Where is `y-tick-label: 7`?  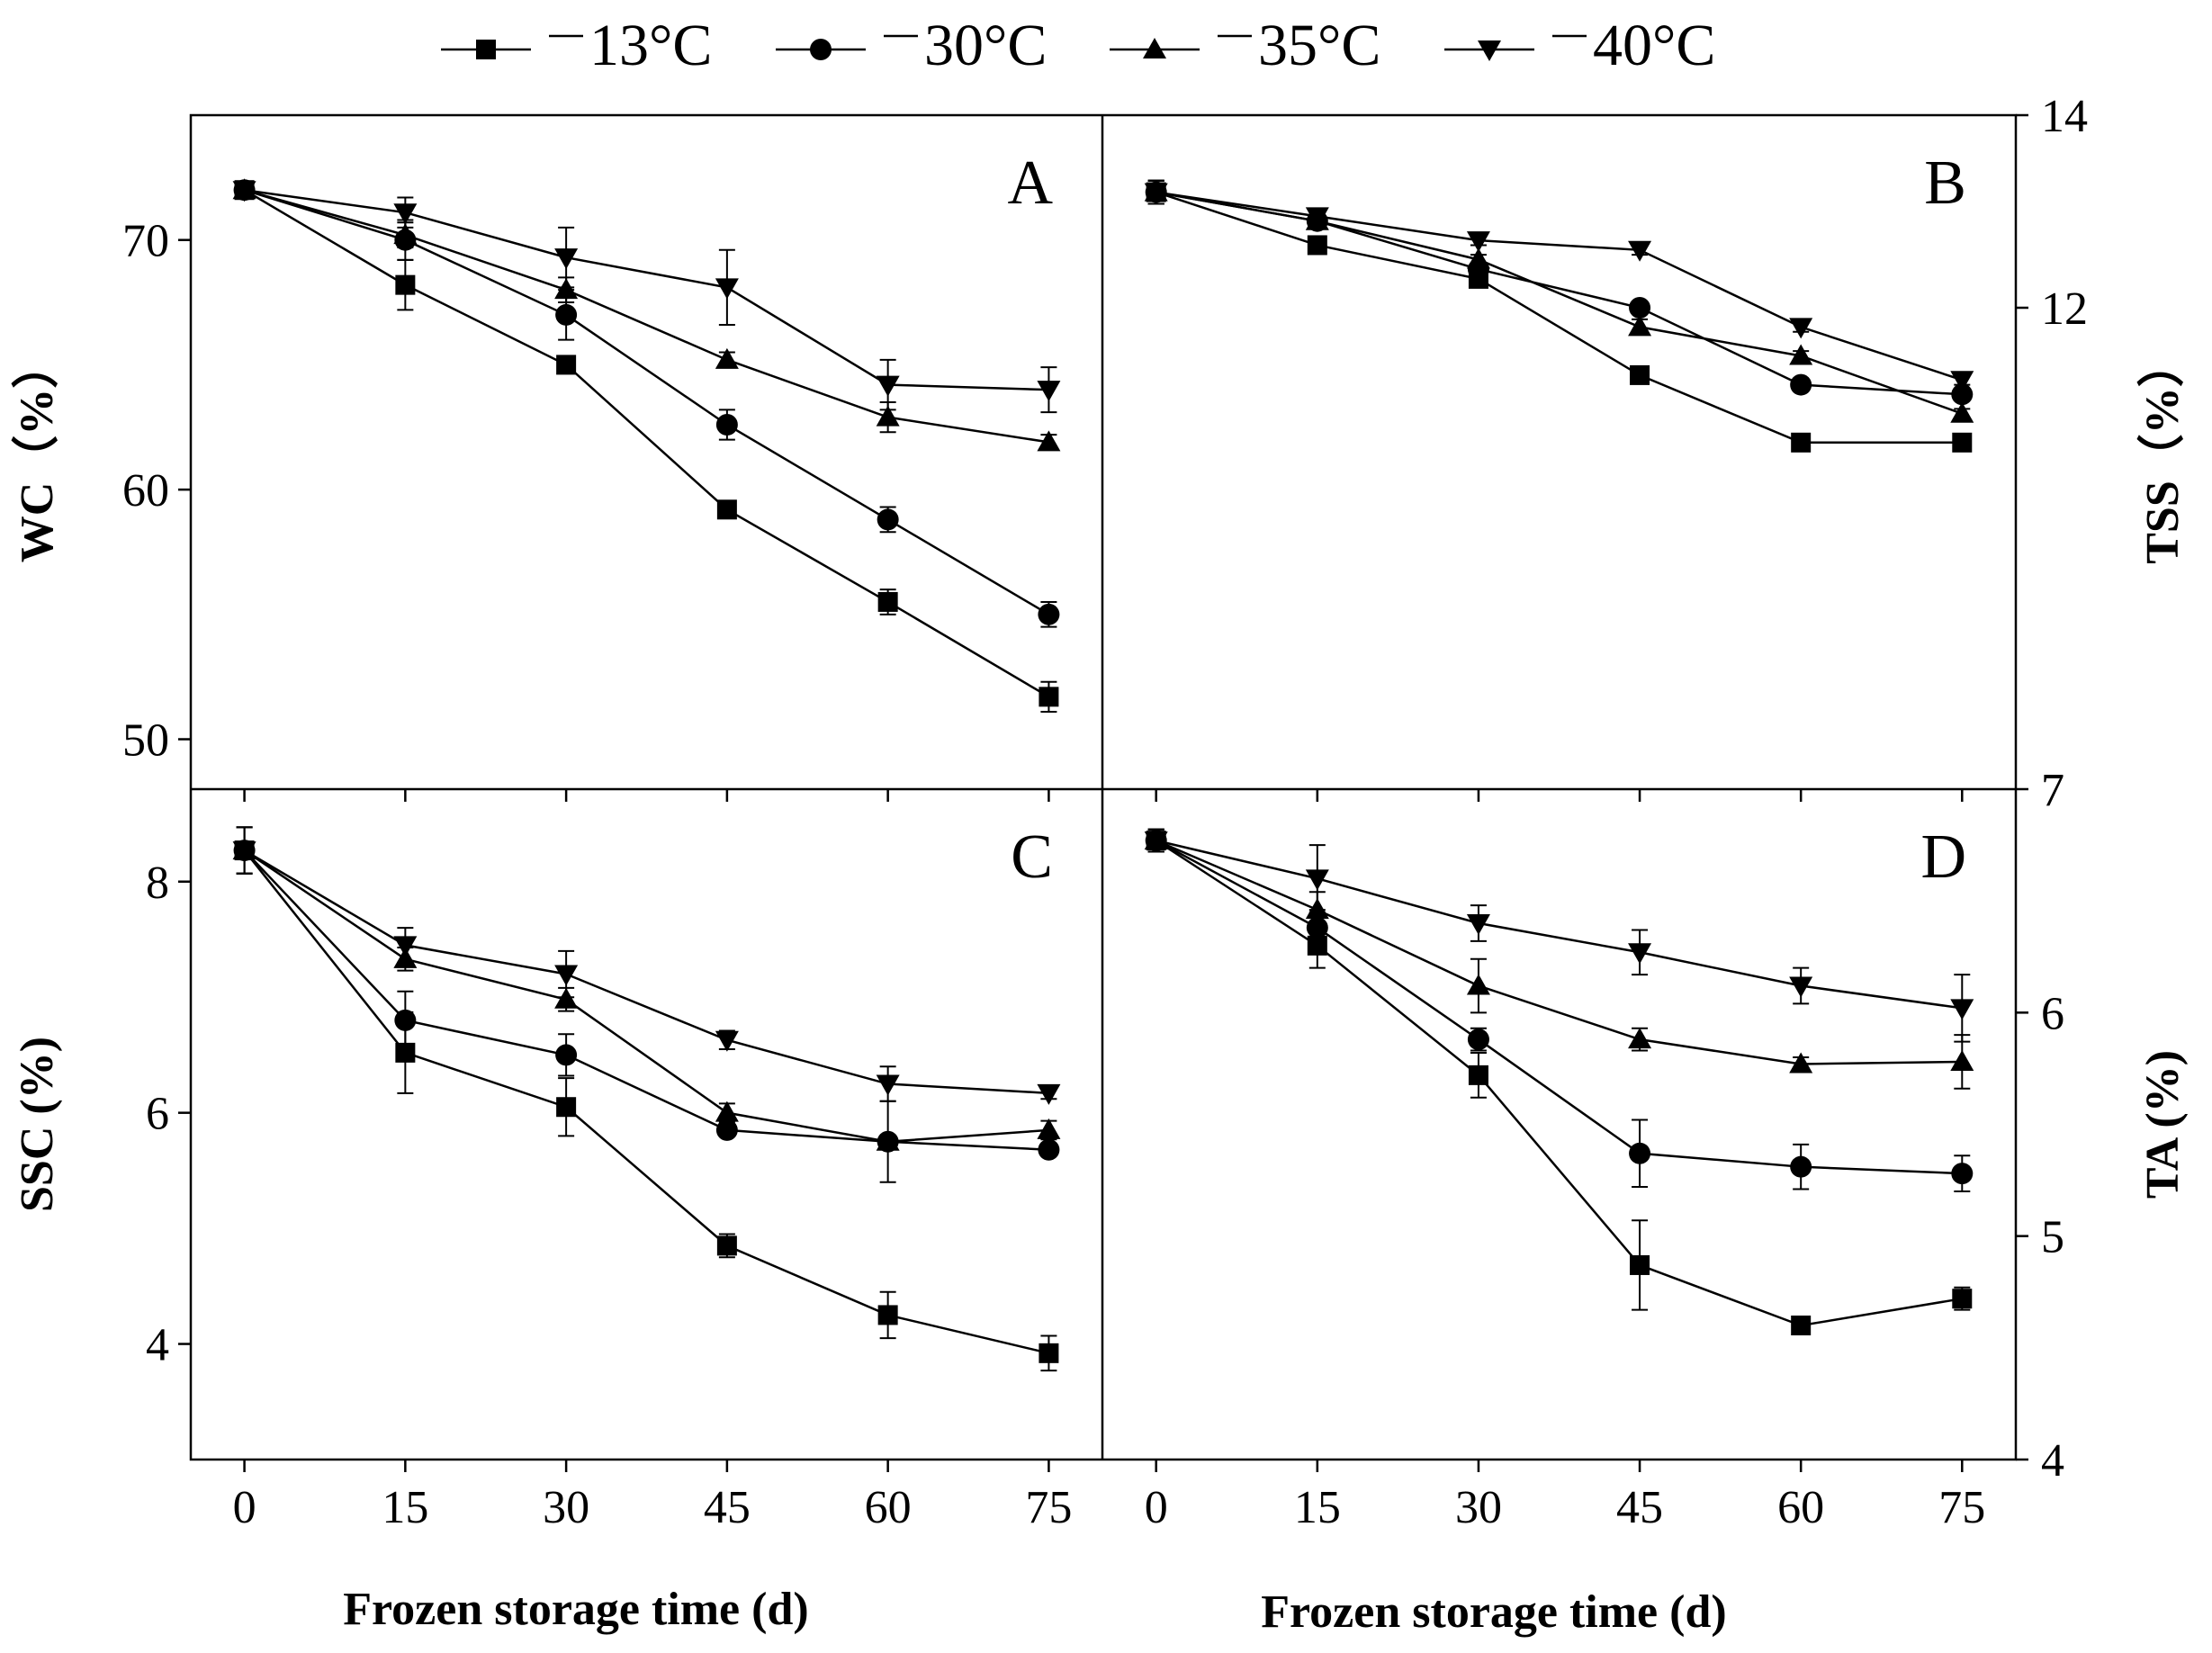
y-tick-label: 7 is located at coordinates (2052, 790).